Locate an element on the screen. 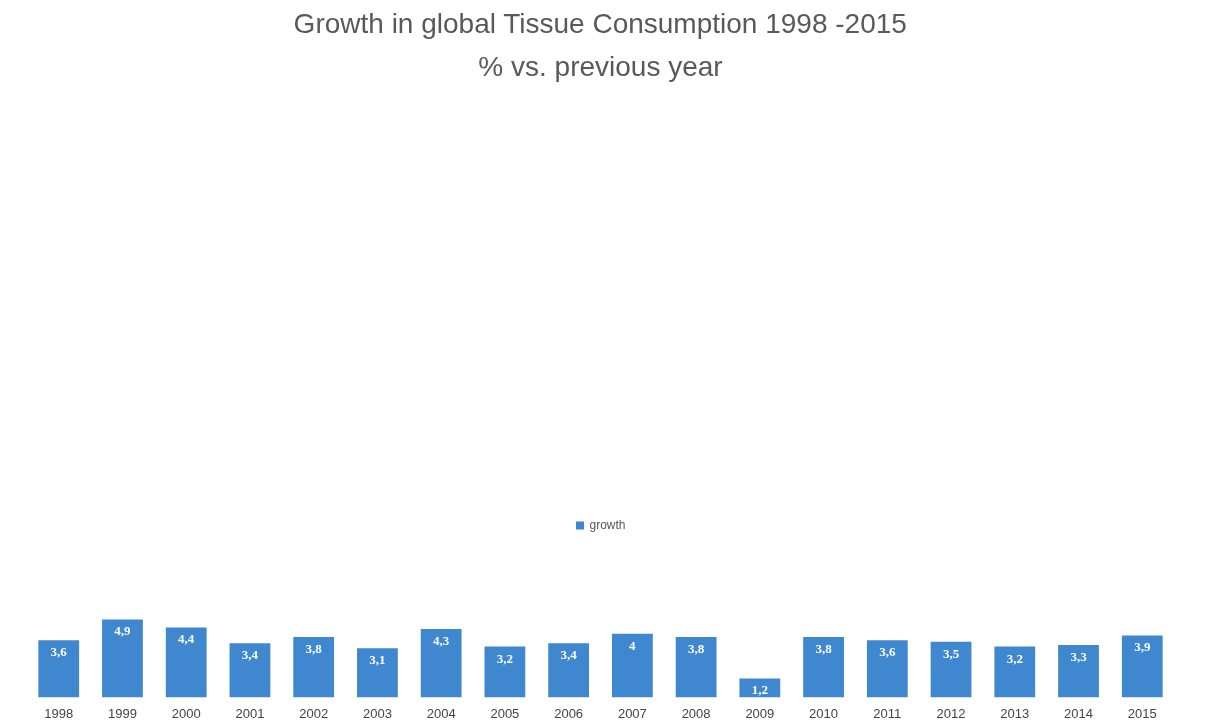  x-tick-label: 2001 is located at coordinates (250, 713).